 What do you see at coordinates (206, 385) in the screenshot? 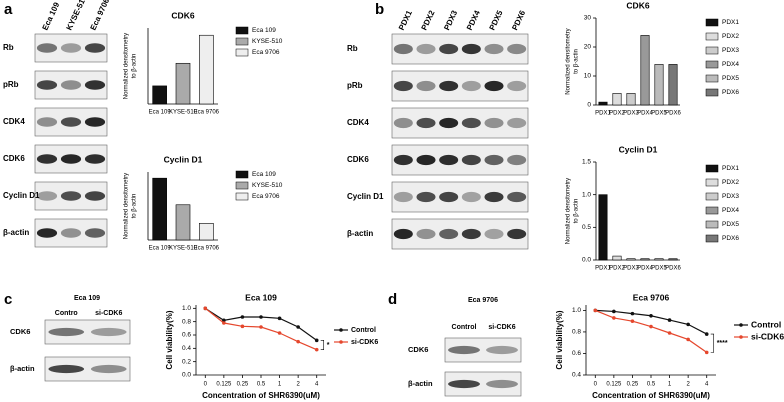
I see `x-tick-label: 0` at bounding box center [206, 385].